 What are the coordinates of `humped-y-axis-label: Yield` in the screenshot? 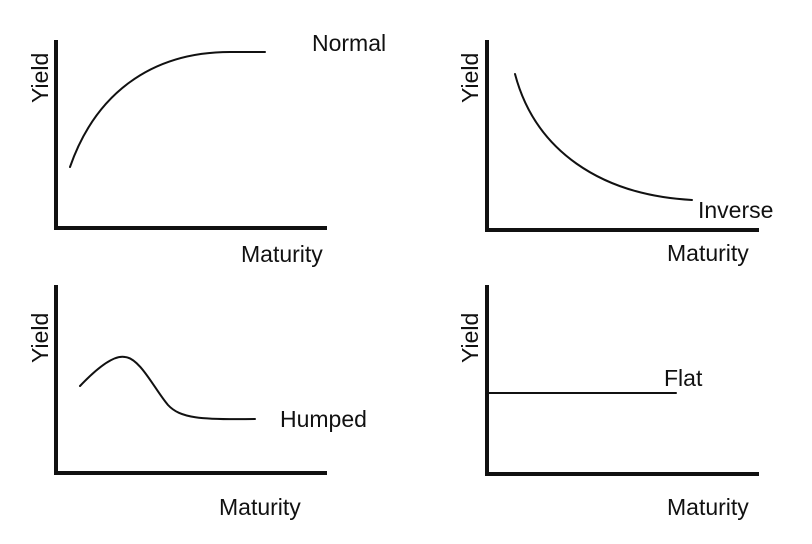 It's located at (40, 338).